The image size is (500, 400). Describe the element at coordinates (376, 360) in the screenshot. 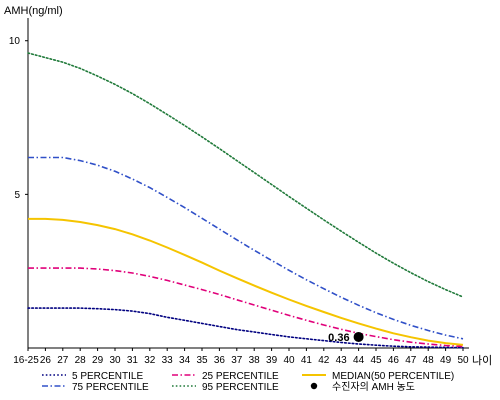

I see `x-tick-label: 45` at that location.